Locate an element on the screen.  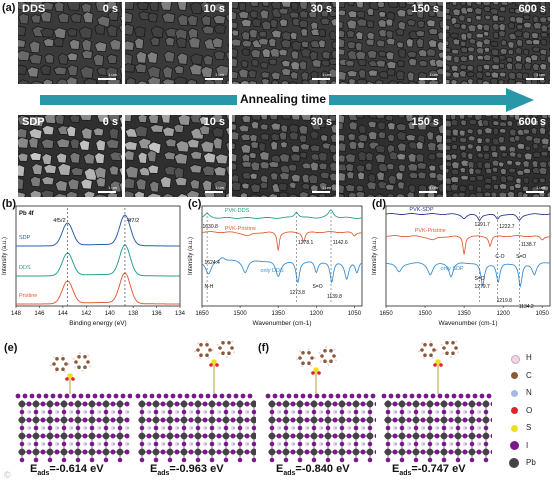
xps-element-label: Pb 4f is located at coordinates (27, 214).